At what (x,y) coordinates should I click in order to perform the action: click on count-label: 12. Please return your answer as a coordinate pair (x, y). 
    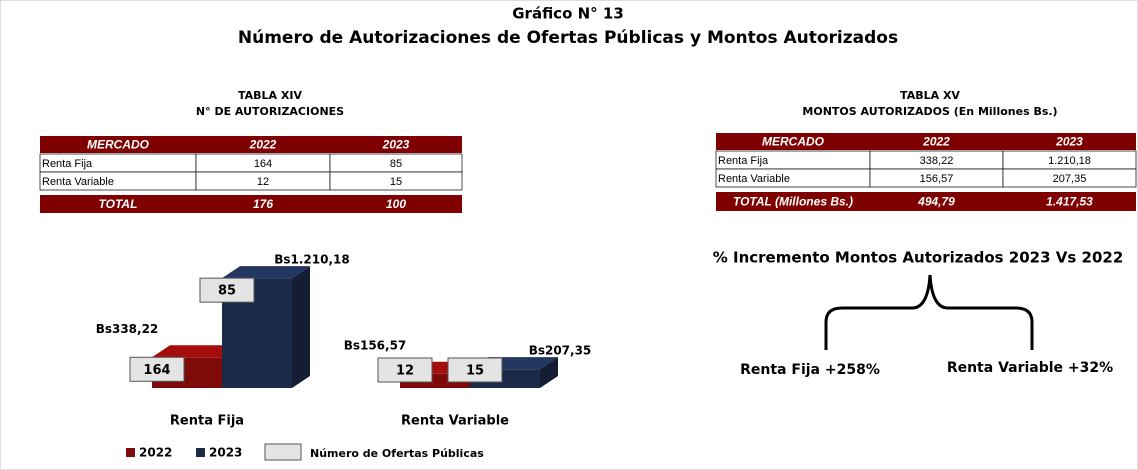
    Looking at the image, I should click on (405, 371).